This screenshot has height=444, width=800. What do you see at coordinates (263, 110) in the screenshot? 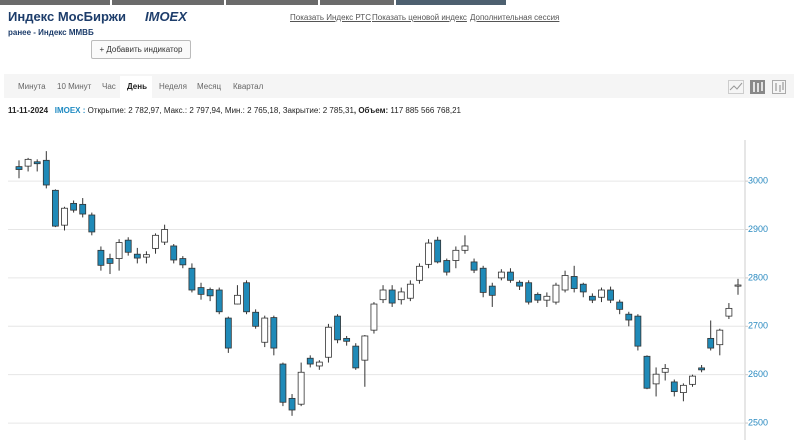
I see `info-value: 2 765,18` at bounding box center [263, 110].